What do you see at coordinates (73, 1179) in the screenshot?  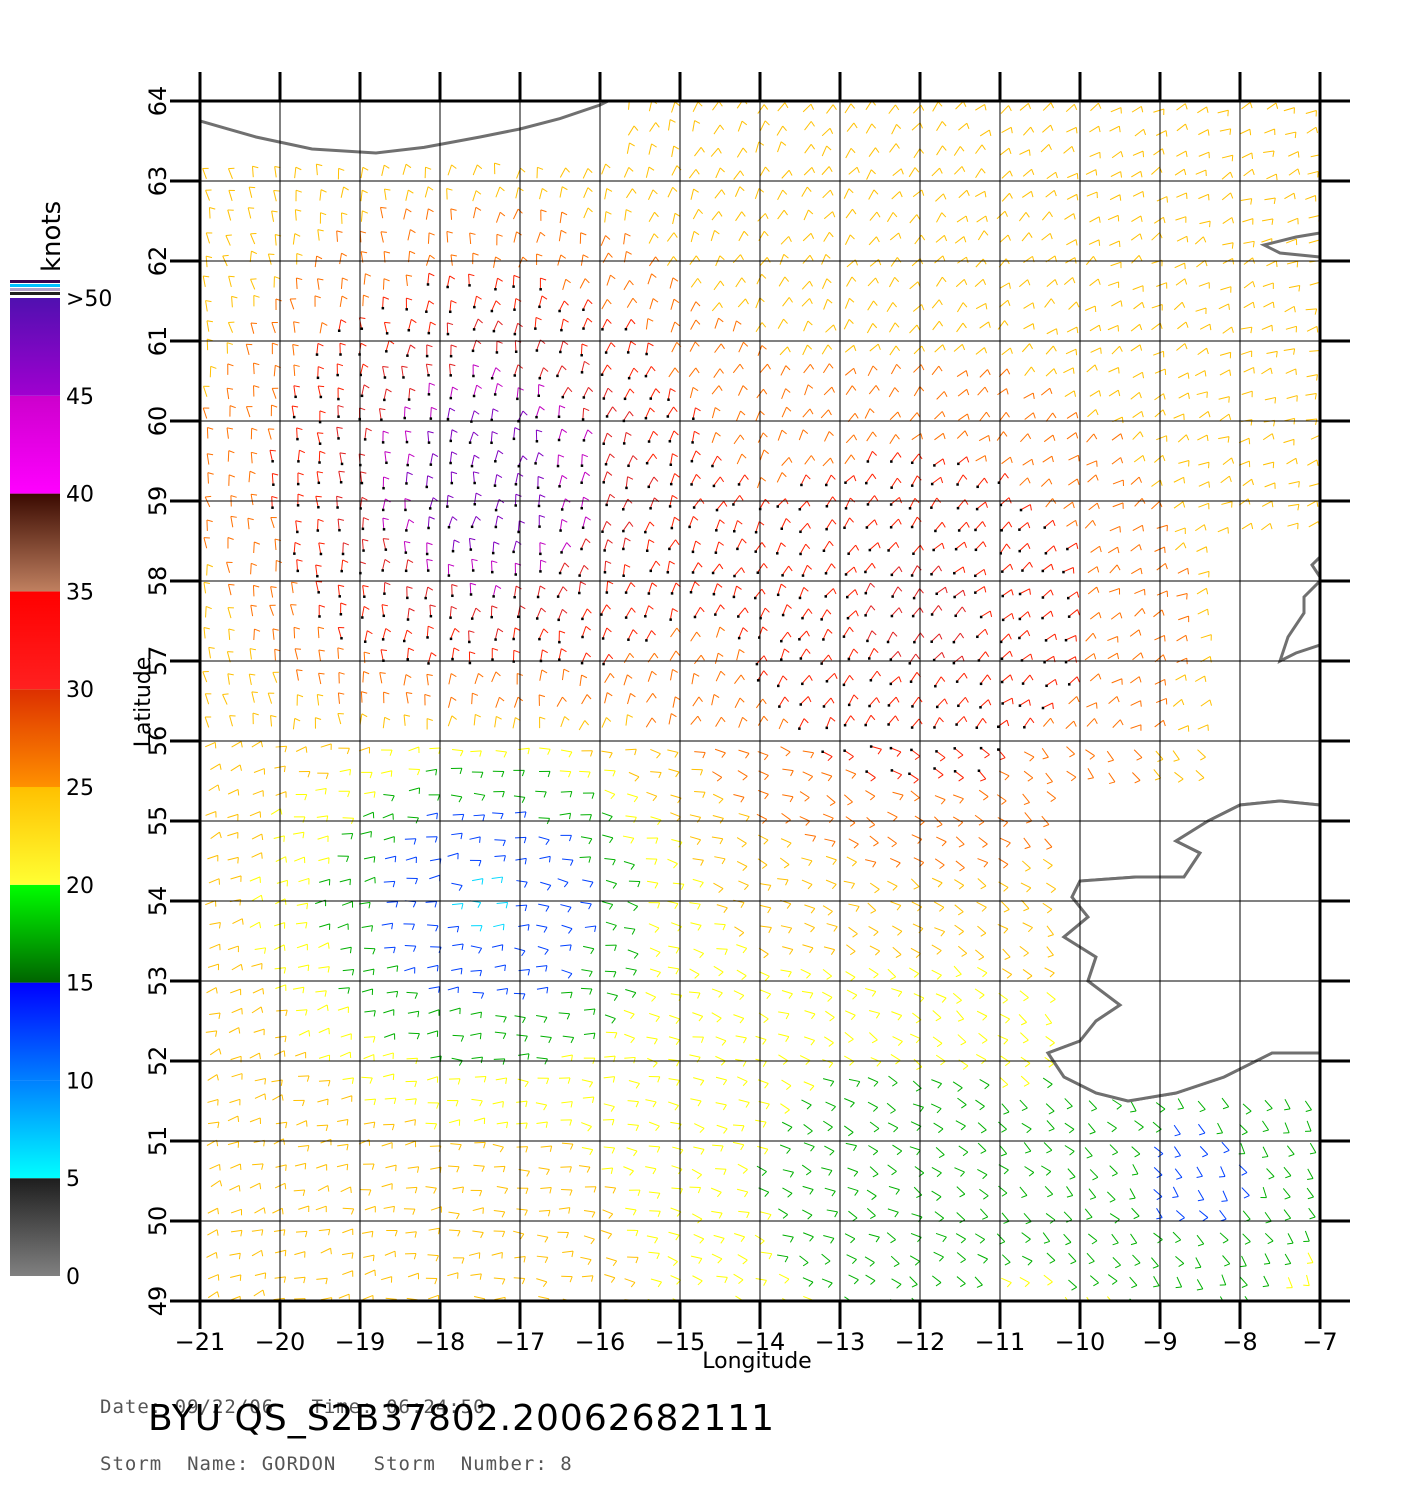 I see `colorbar-tick-label: 5` at bounding box center [73, 1179].